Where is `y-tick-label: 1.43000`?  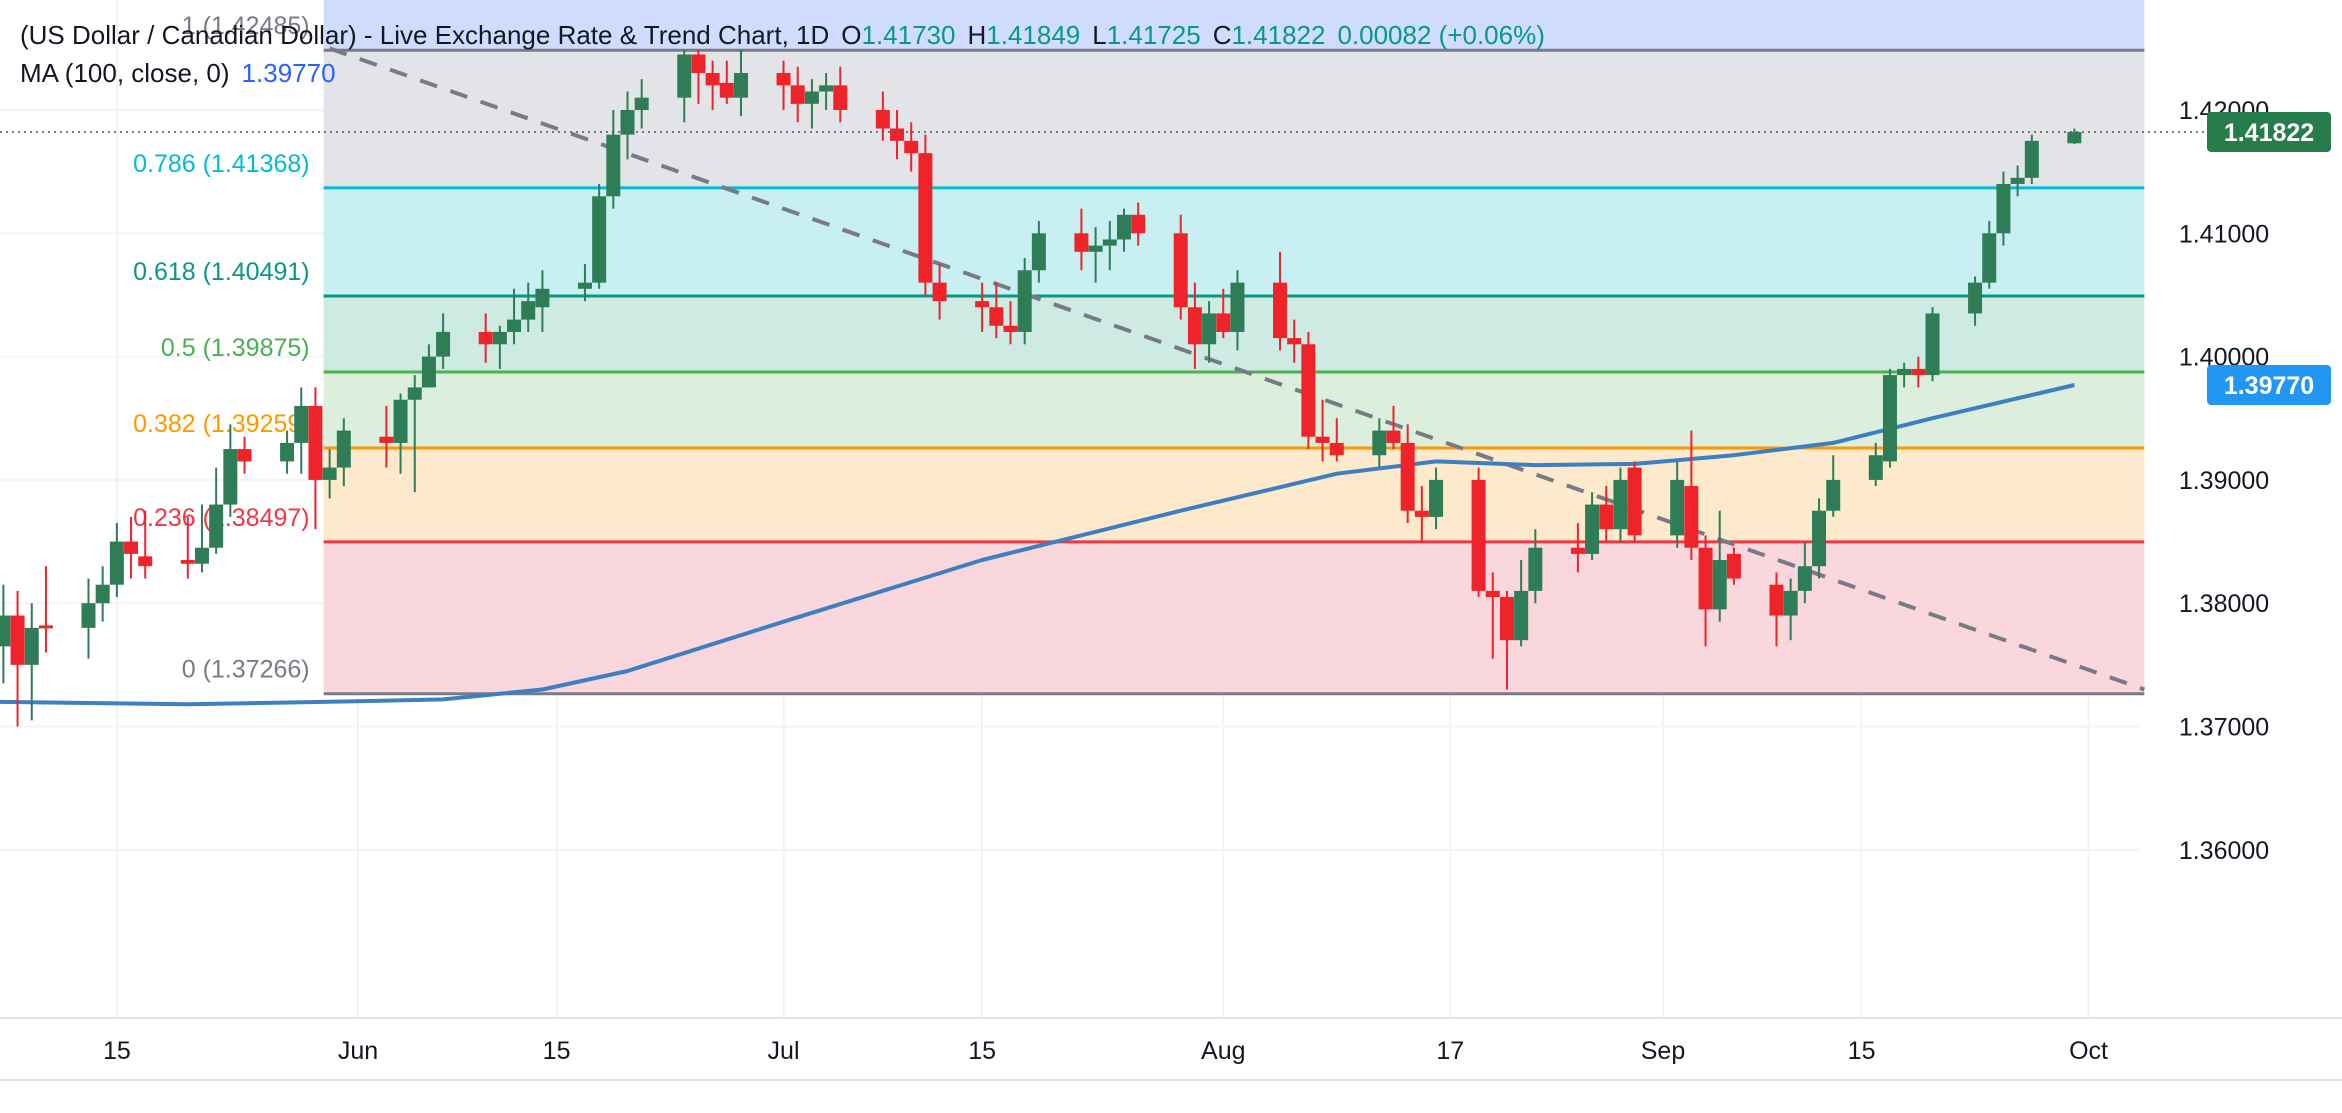
y-tick-label: 1.43000 is located at coordinates (2224, 1).